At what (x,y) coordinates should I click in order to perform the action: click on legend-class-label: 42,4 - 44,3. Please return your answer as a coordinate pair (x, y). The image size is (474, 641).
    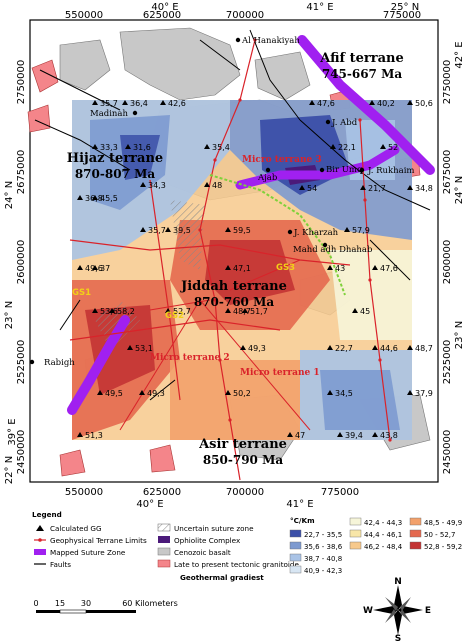
    Looking at the image, I should click on (383, 523).